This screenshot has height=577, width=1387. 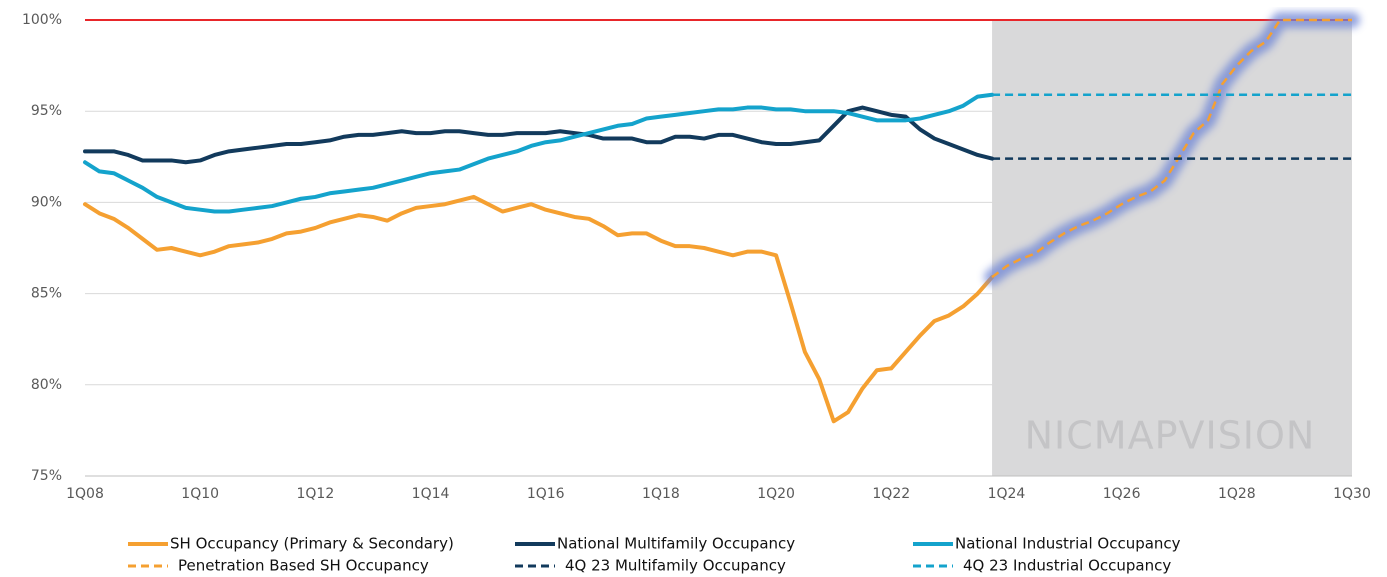 I want to click on x-tick-label: 1Q26, so click(x=1122, y=494).